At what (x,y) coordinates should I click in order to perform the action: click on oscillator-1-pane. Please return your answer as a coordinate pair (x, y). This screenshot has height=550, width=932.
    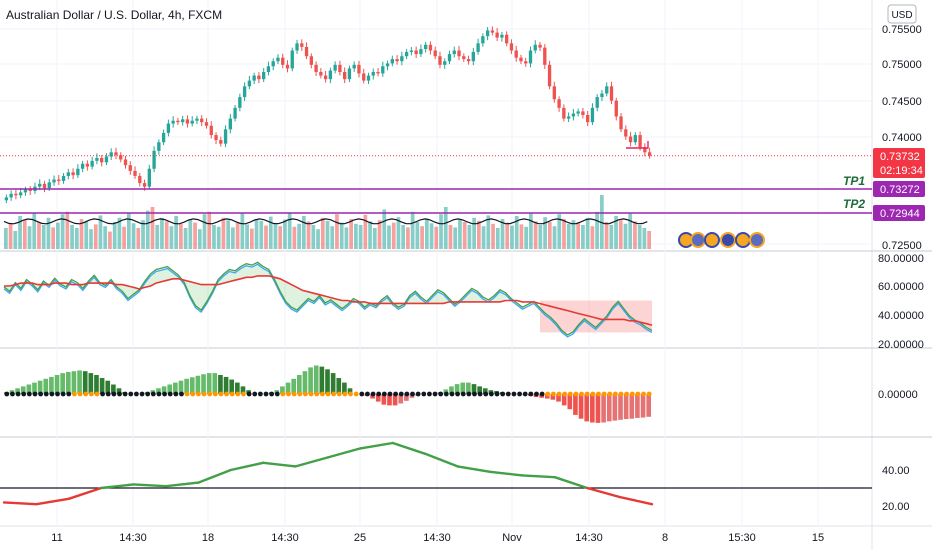
    Looking at the image, I should click on (328, 299).